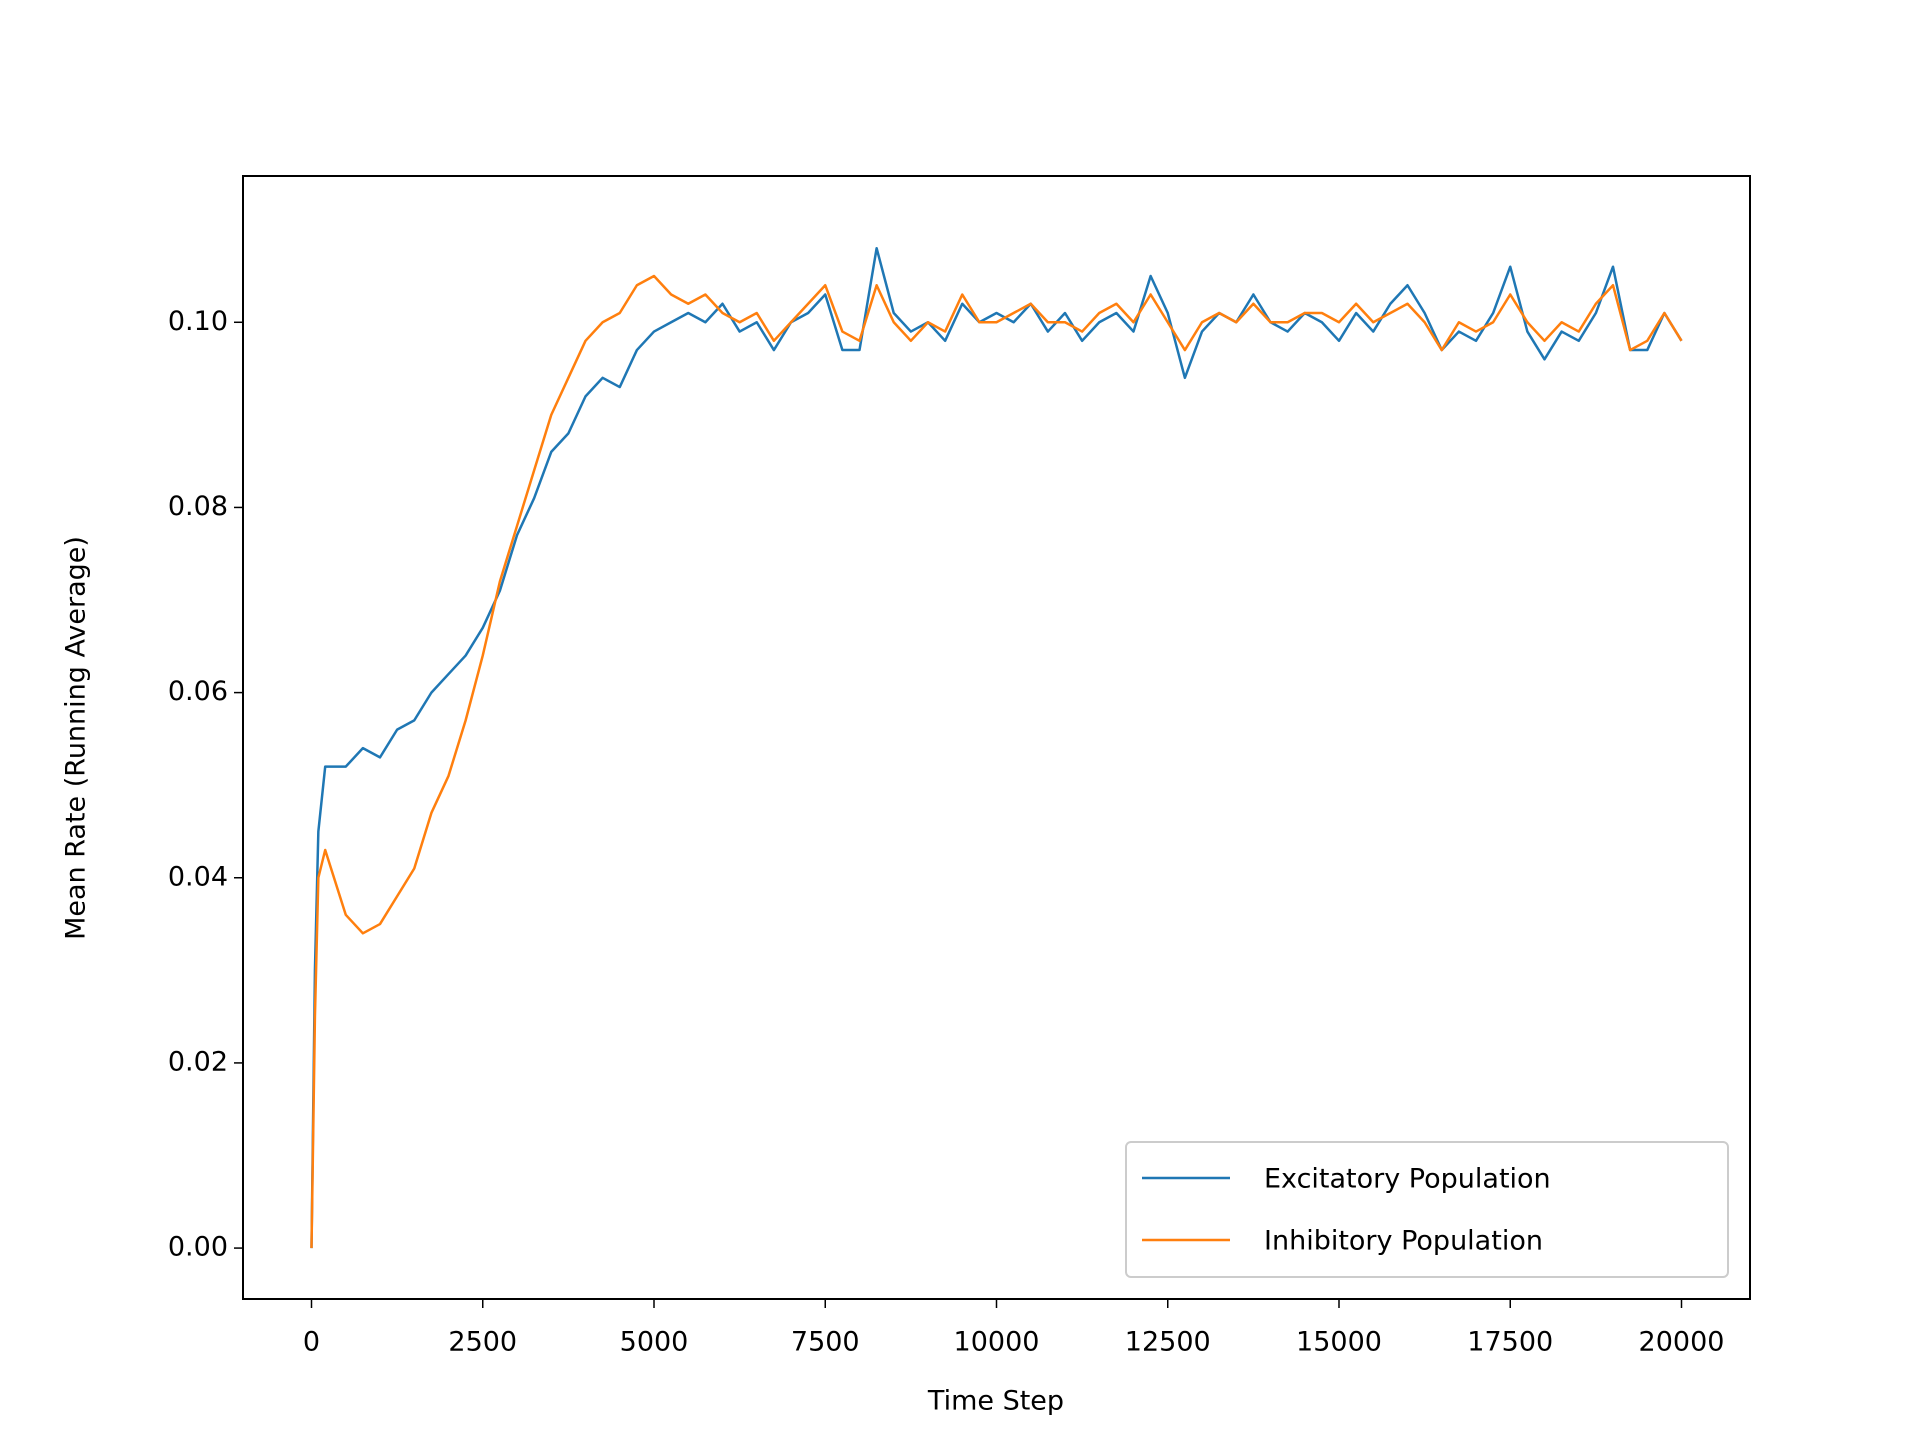  Describe the element at coordinates (995, 1401) in the screenshot. I see `x-axis-label: Time Step` at that location.